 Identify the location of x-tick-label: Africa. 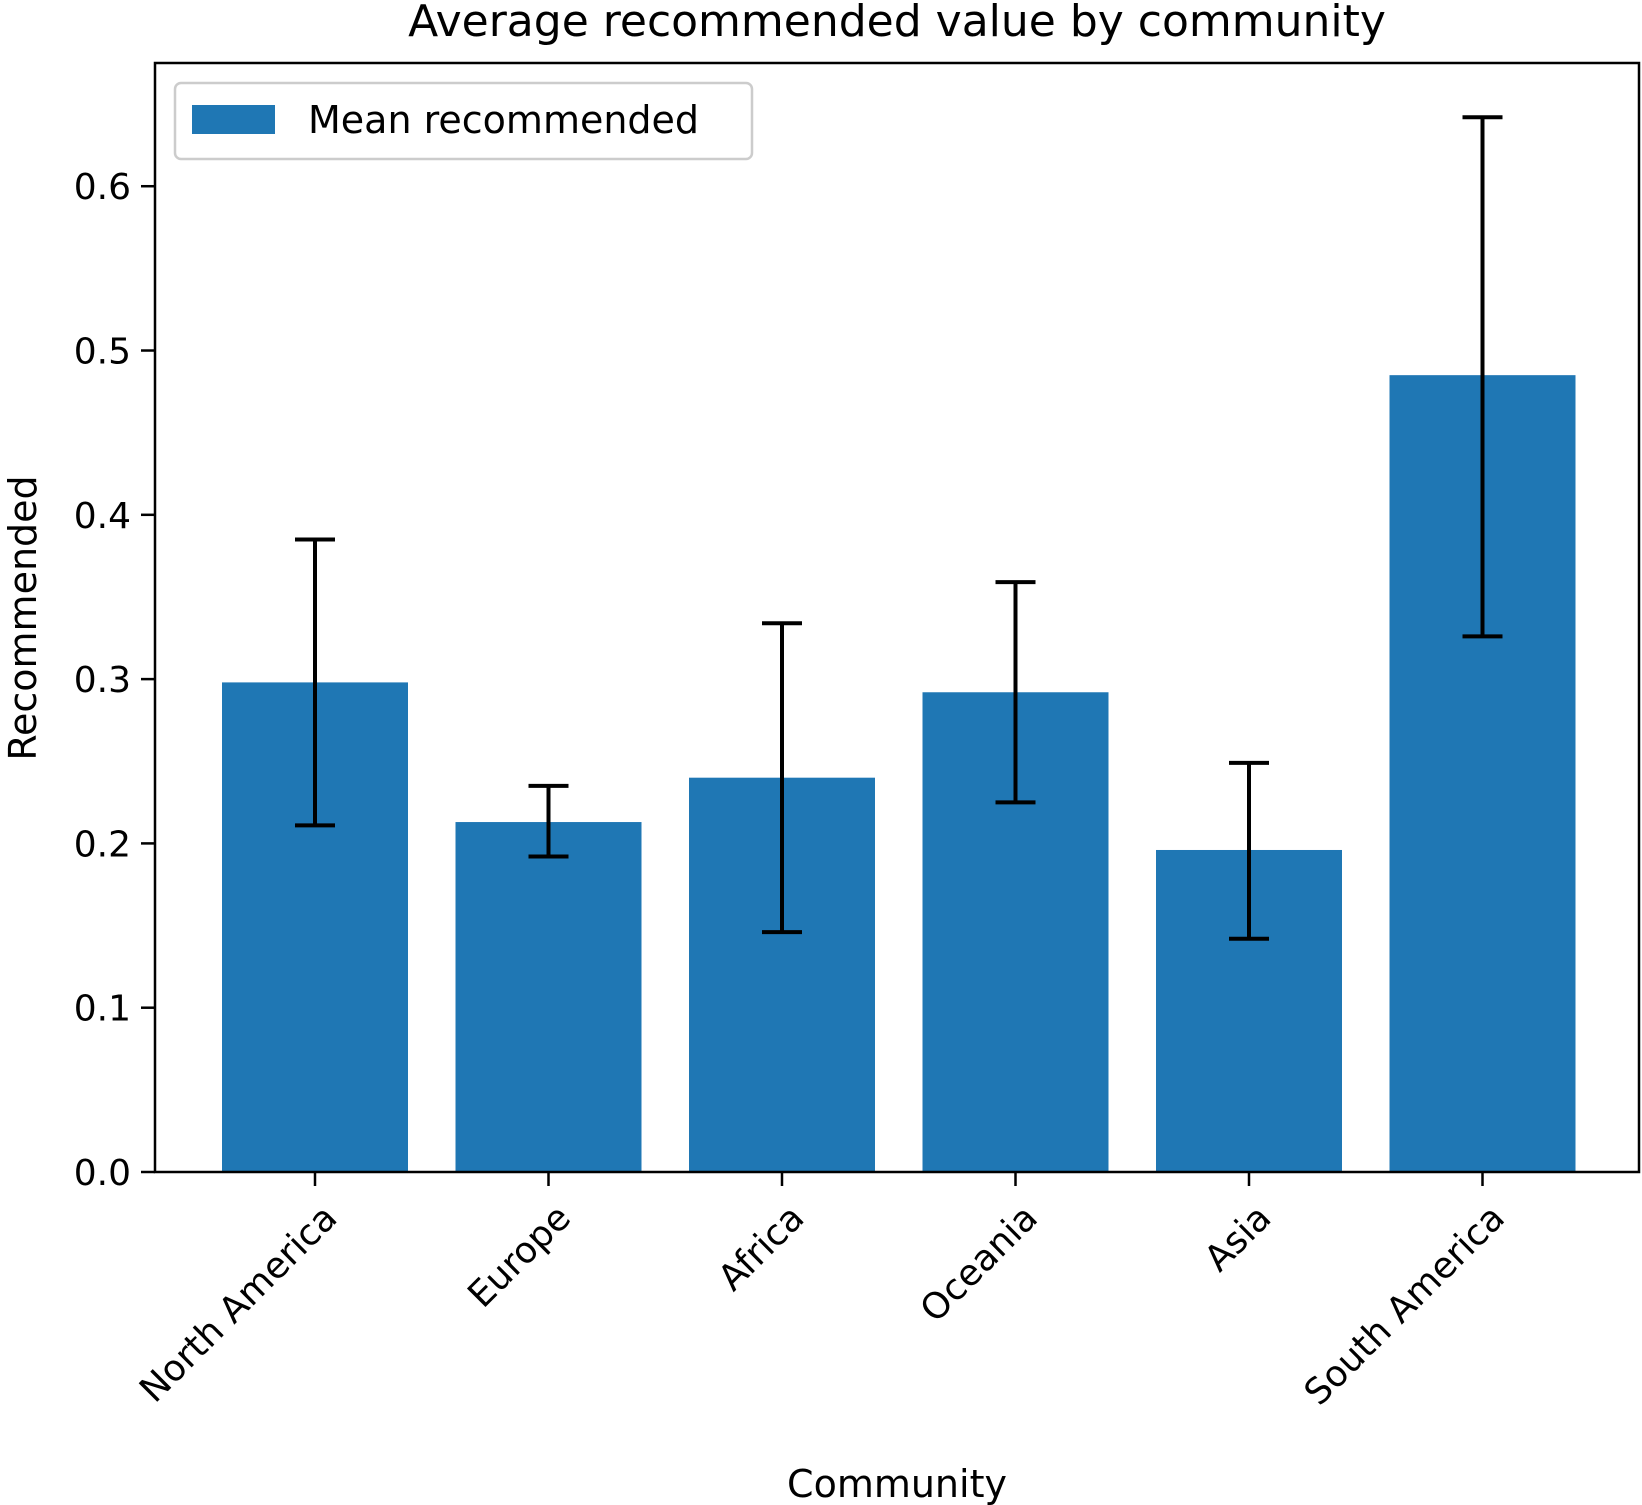
(762, 1248).